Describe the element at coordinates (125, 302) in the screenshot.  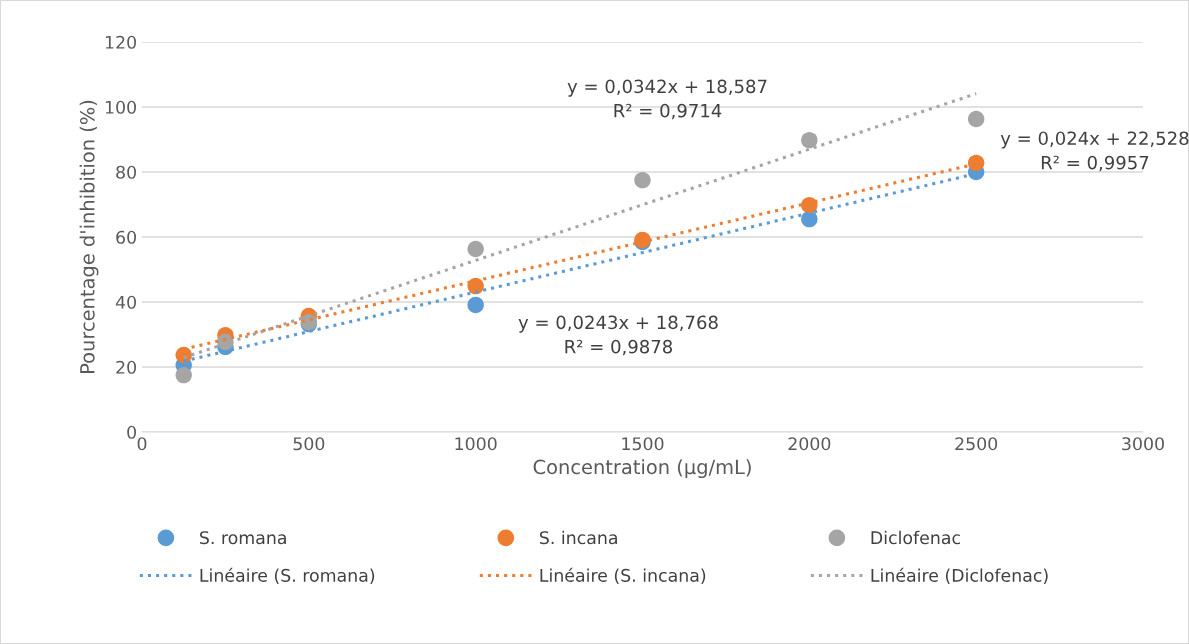
I see `y-tick-label: 40` at that location.